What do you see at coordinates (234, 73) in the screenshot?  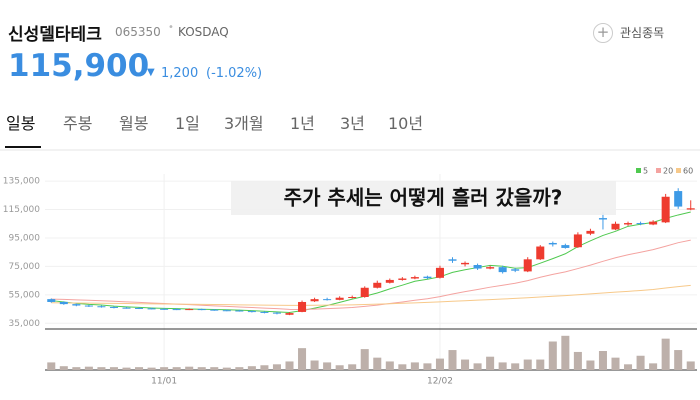 I see `change-pct: (-1.02%)` at bounding box center [234, 73].